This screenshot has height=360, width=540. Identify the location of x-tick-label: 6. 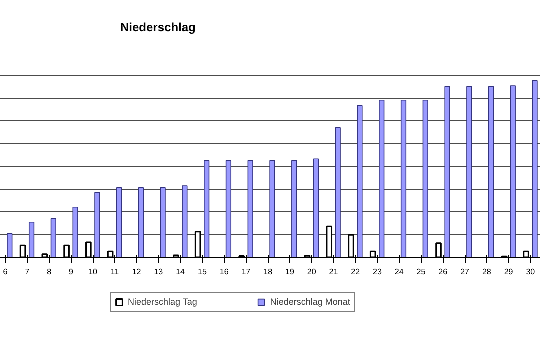
(5, 272).